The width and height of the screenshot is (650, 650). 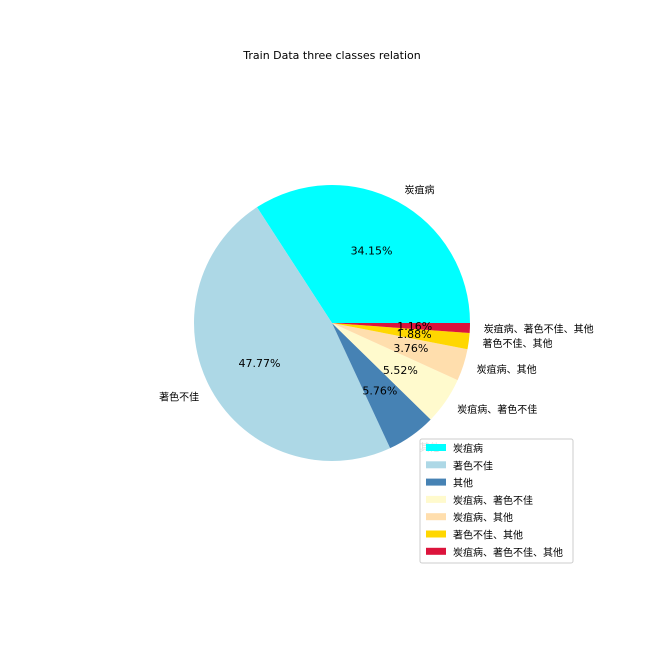 What do you see at coordinates (488, 535) in the screenshot?
I see `legend-label: 著色不佳、其他` at bounding box center [488, 535].